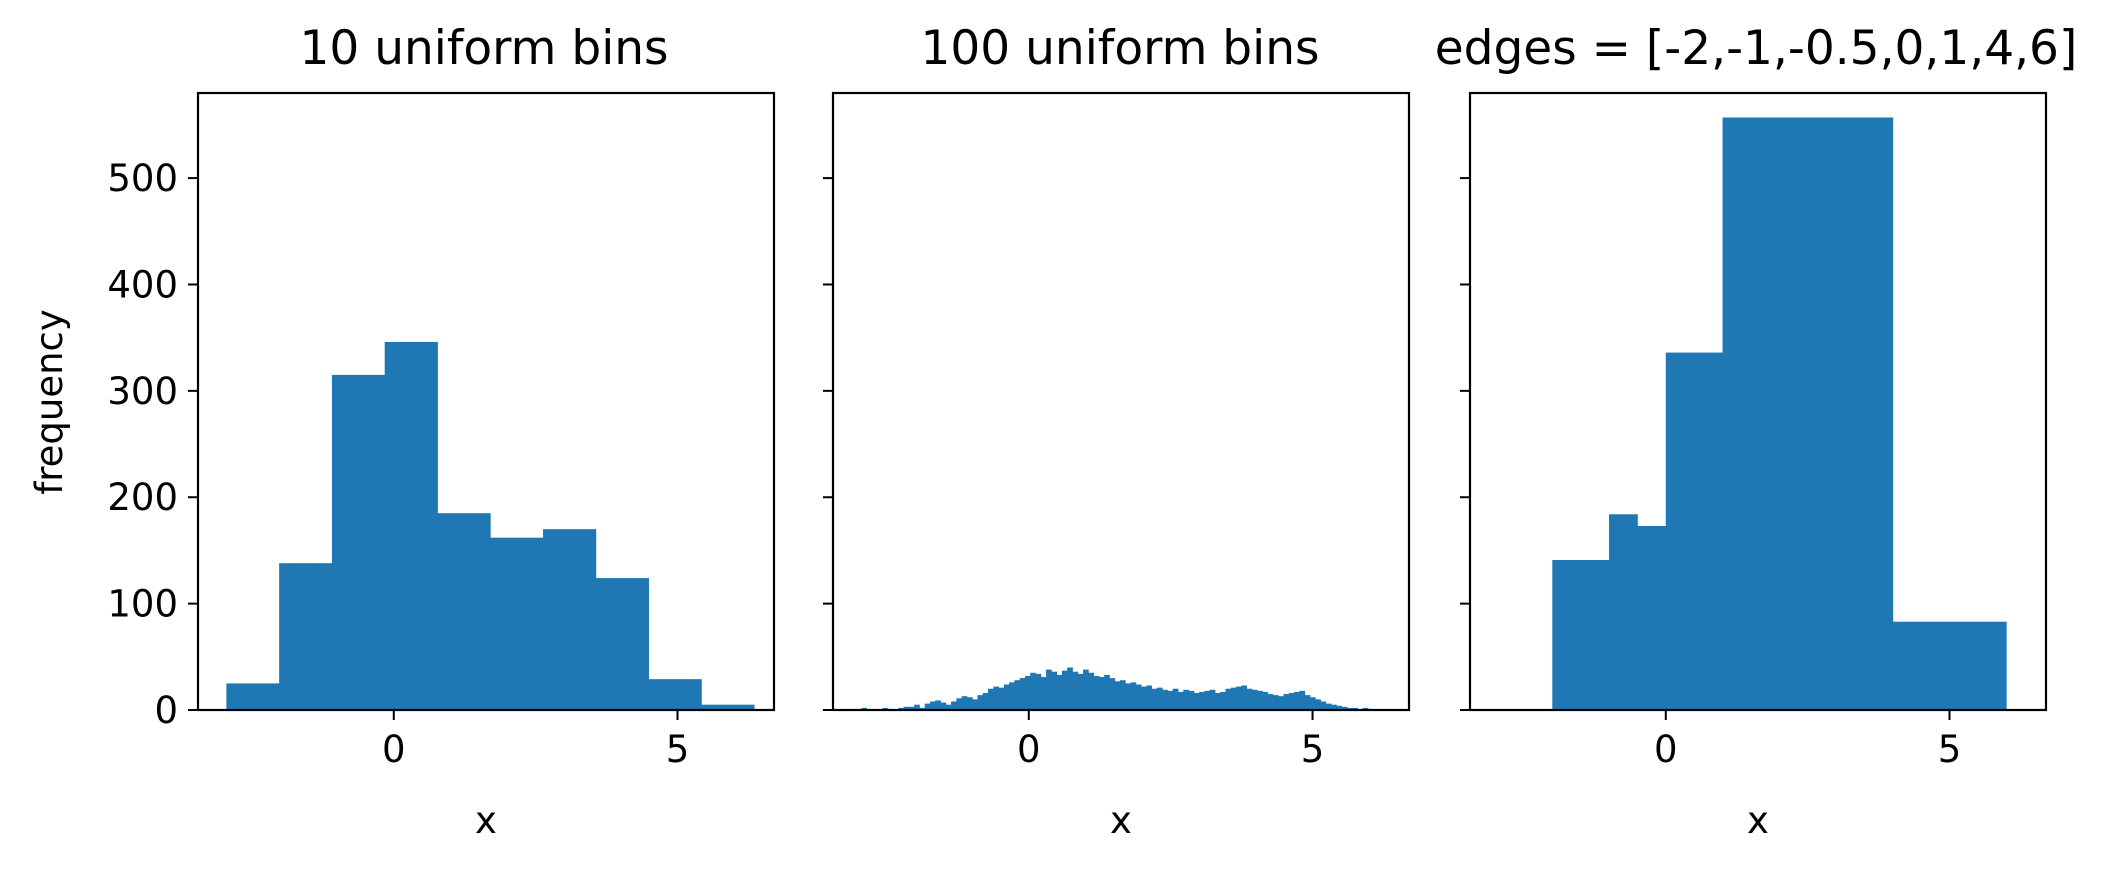 This screenshot has height=870, width=2124. What do you see at coordinates (166, 710) in the screenshot?
I see `y-tick-label: 0` at bounding box center [166, 710].